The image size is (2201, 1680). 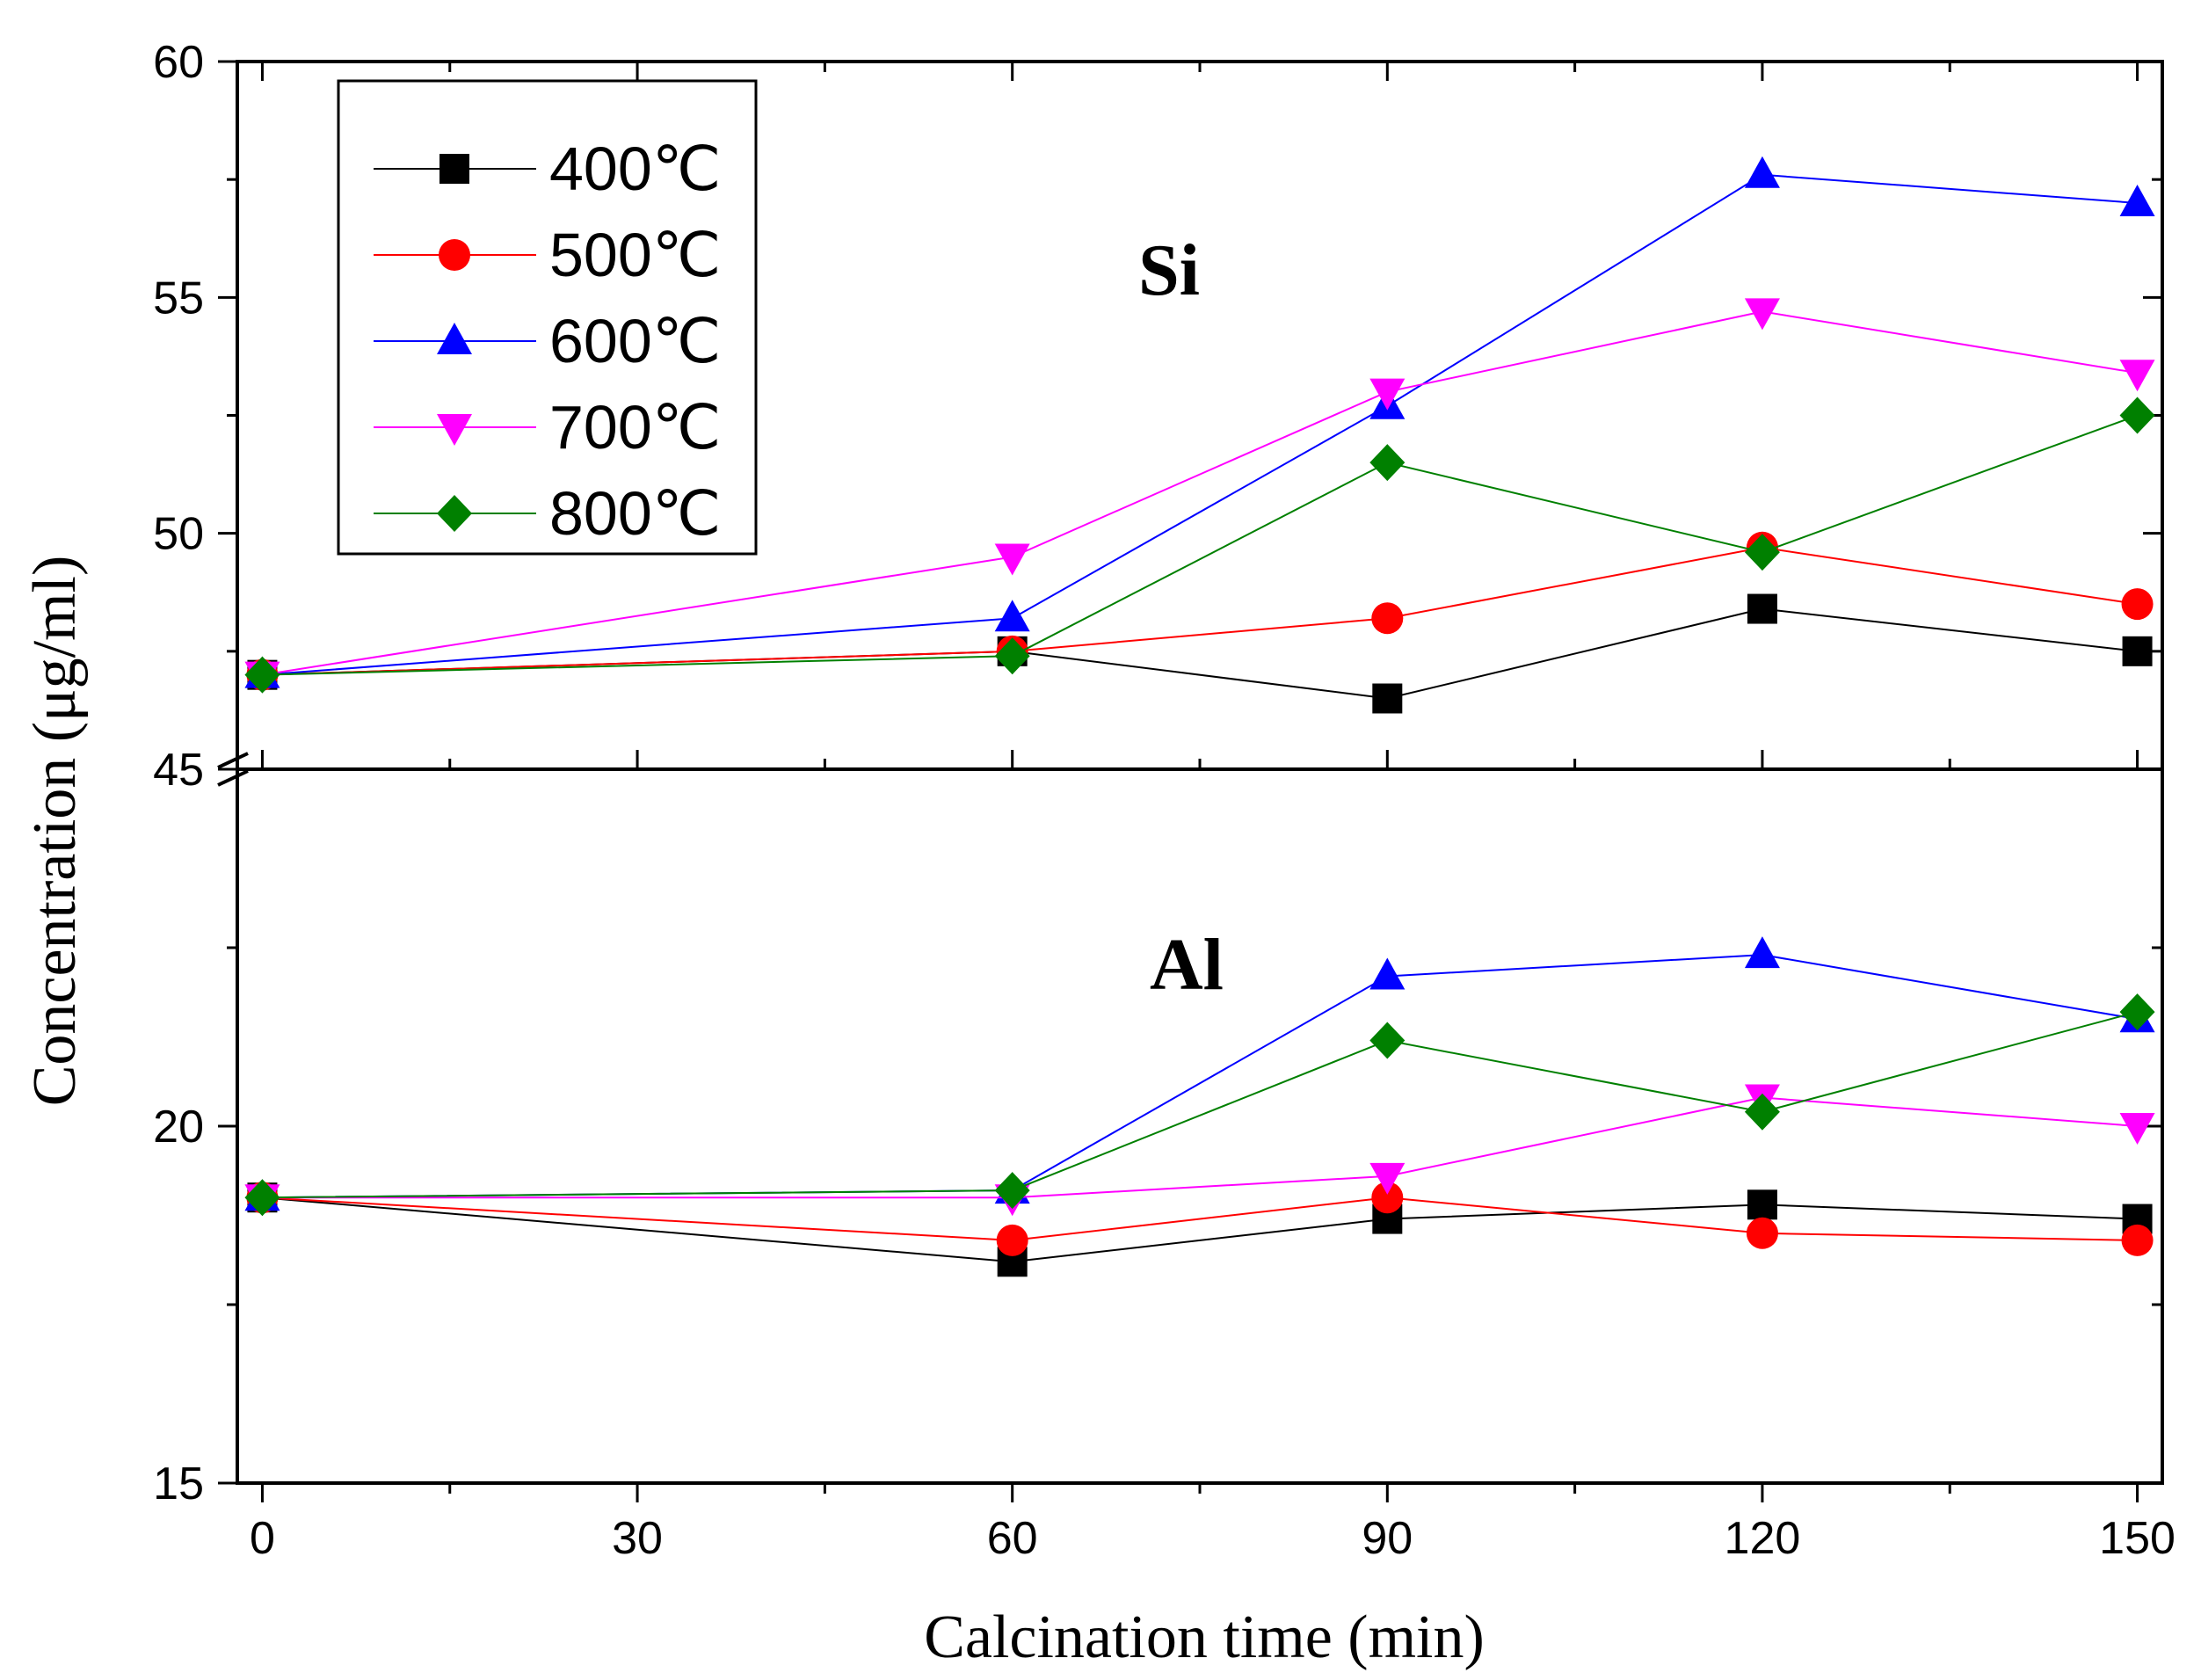 What do you see at coordinates (1387, 1538) in the screenshot?
I see `x-tick-label: 90` at bounding box center [1387, 1538].